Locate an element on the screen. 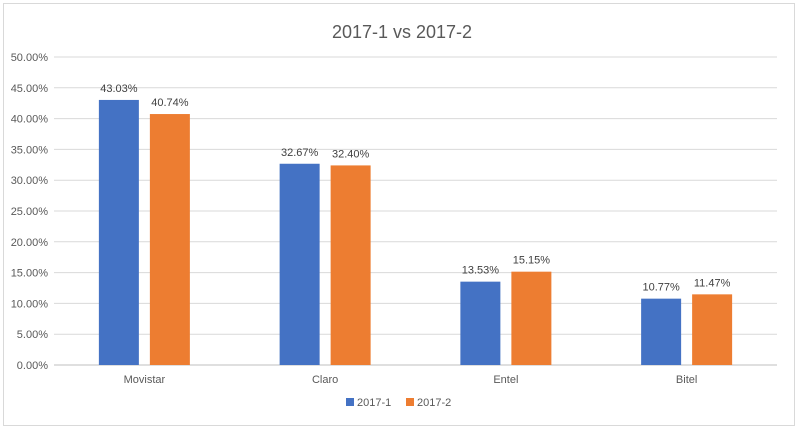  data-label: 13.53% is located at coordinates (481, 271).